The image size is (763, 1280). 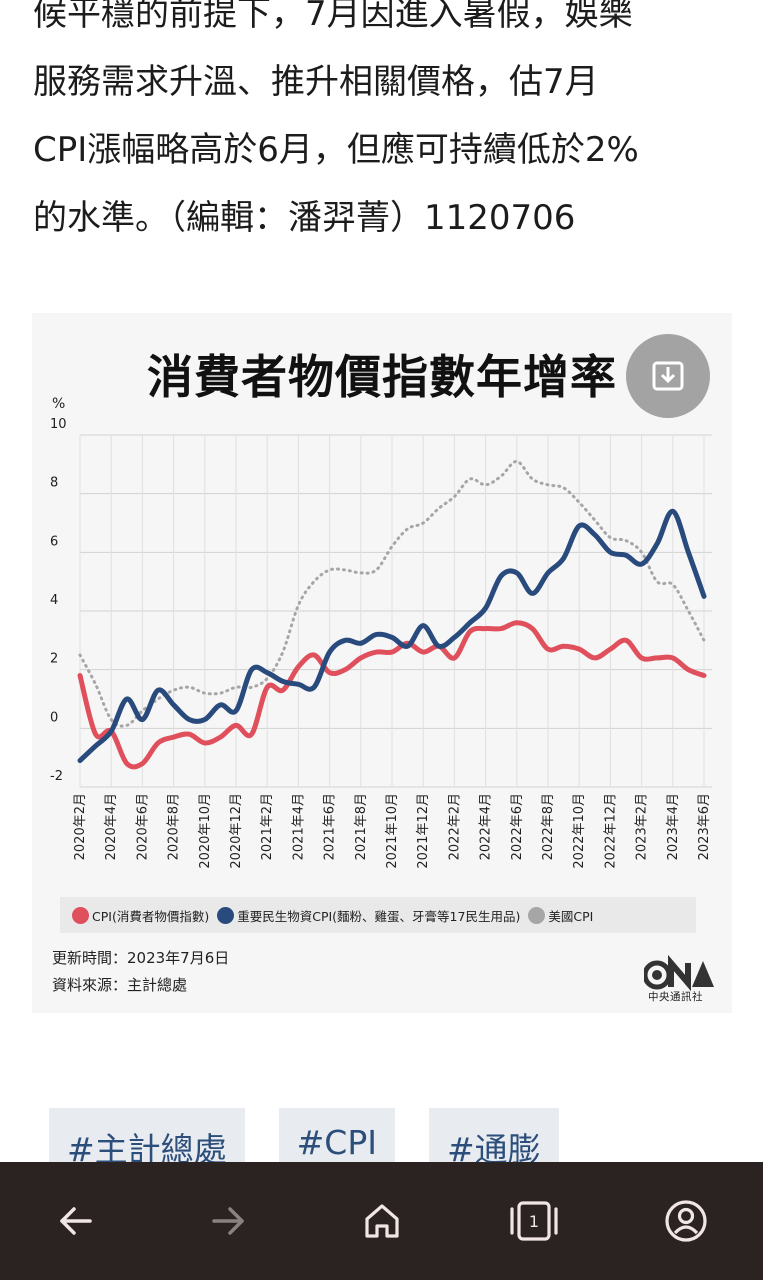 What do you see at coordinates (454, 826) in the screenshot?
I see `x-tick-label: 2022年2月` at bounding box center [454, 826].